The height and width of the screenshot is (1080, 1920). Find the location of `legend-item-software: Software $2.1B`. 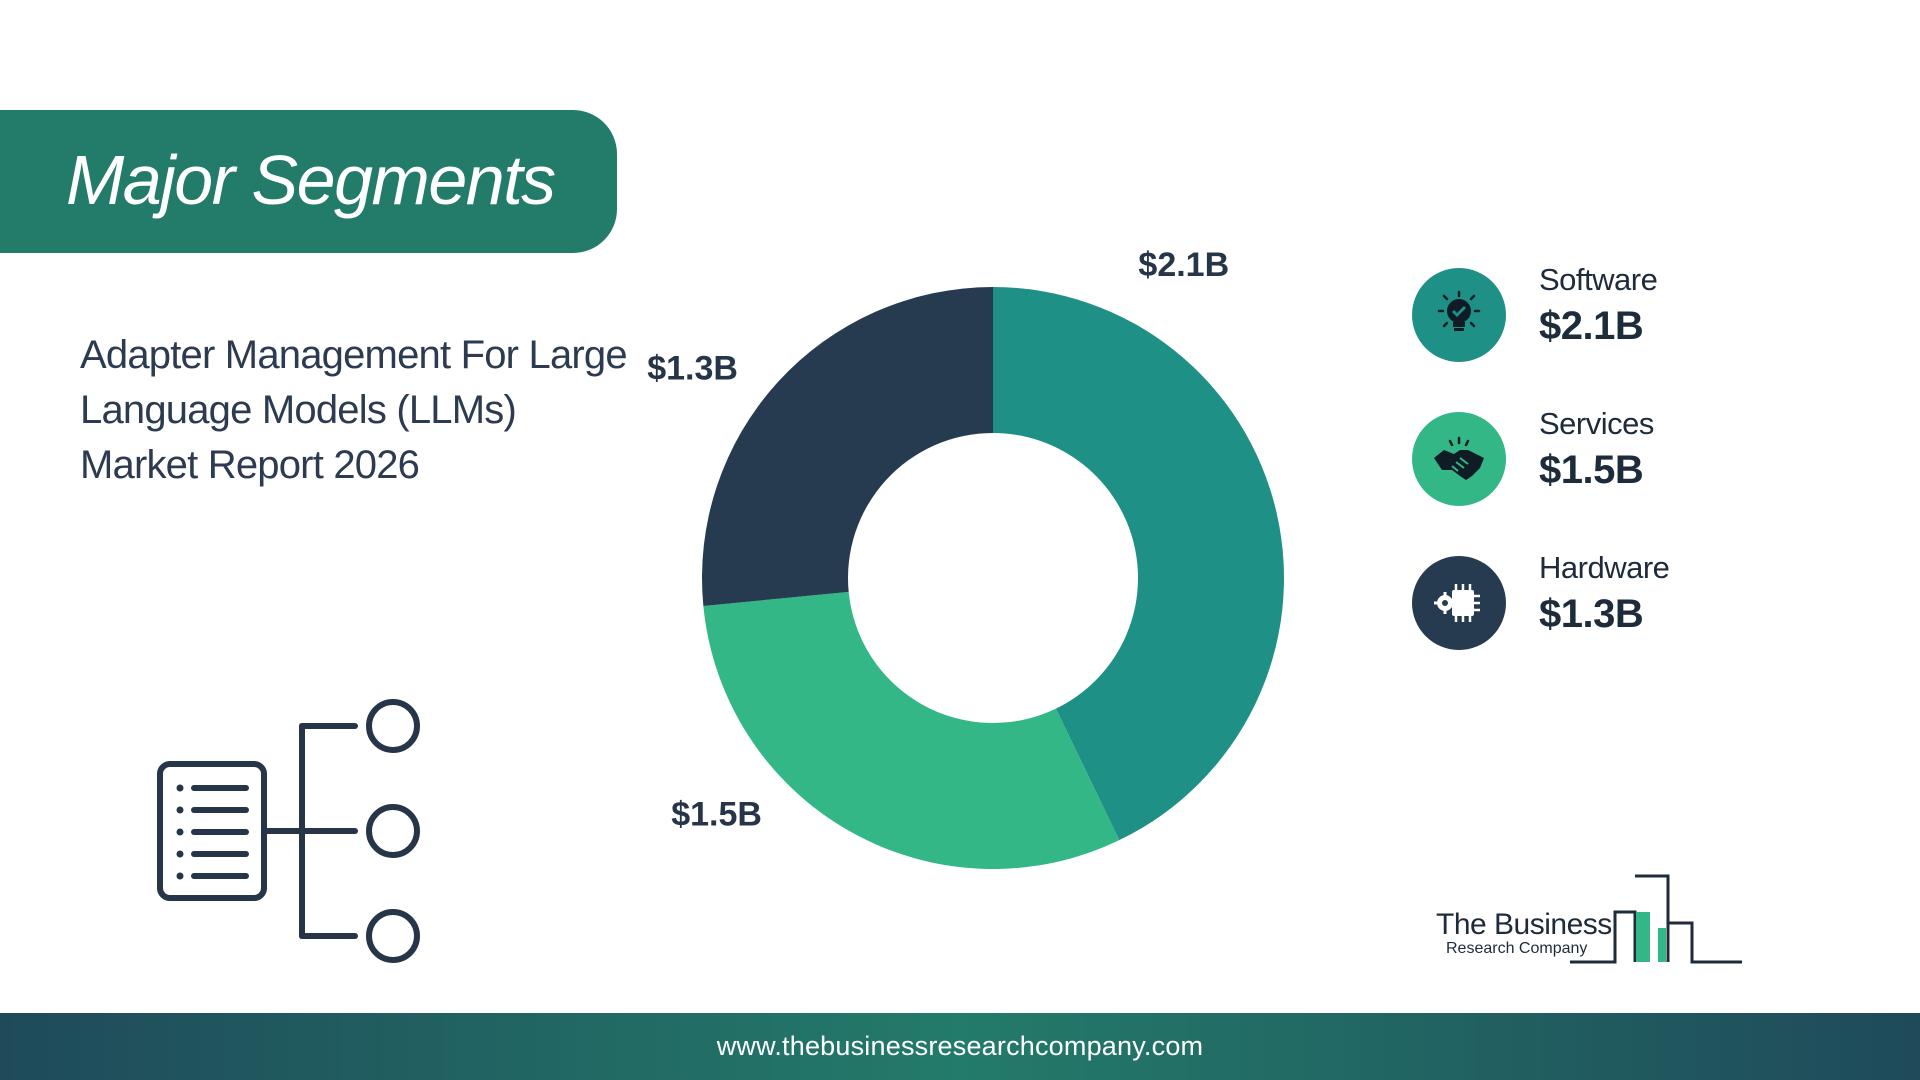

legend-item-software: Software $2.1B is located at coordinates (1612, 312).